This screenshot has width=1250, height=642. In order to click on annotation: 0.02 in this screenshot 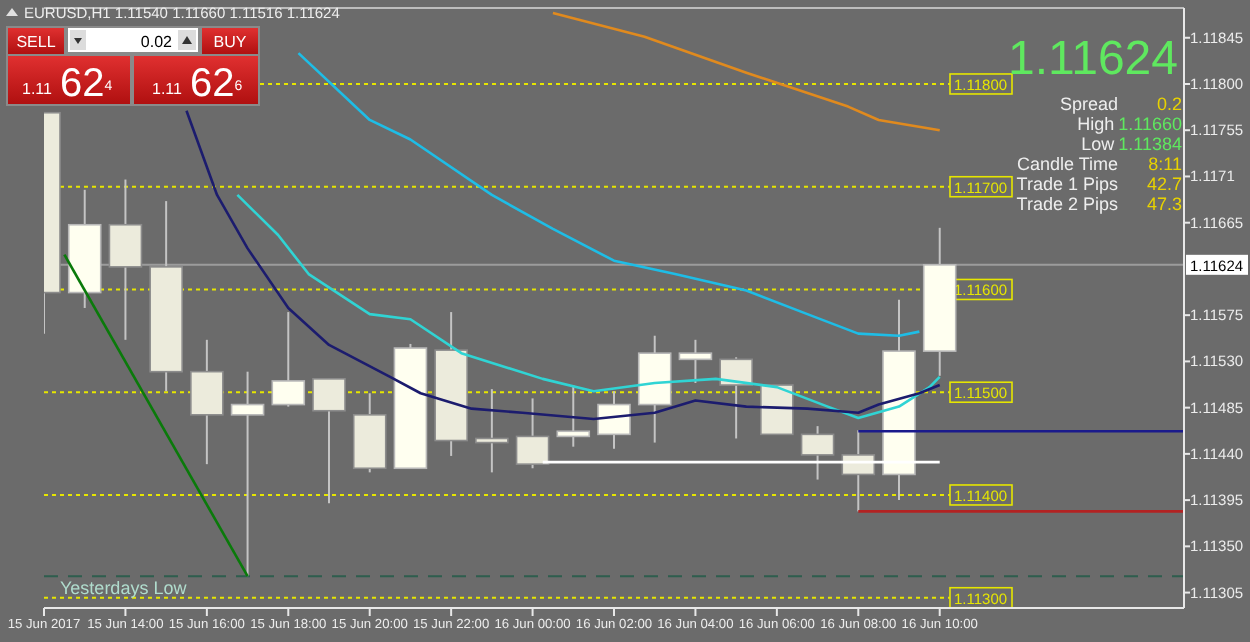, I will do `click(157, 42)`.